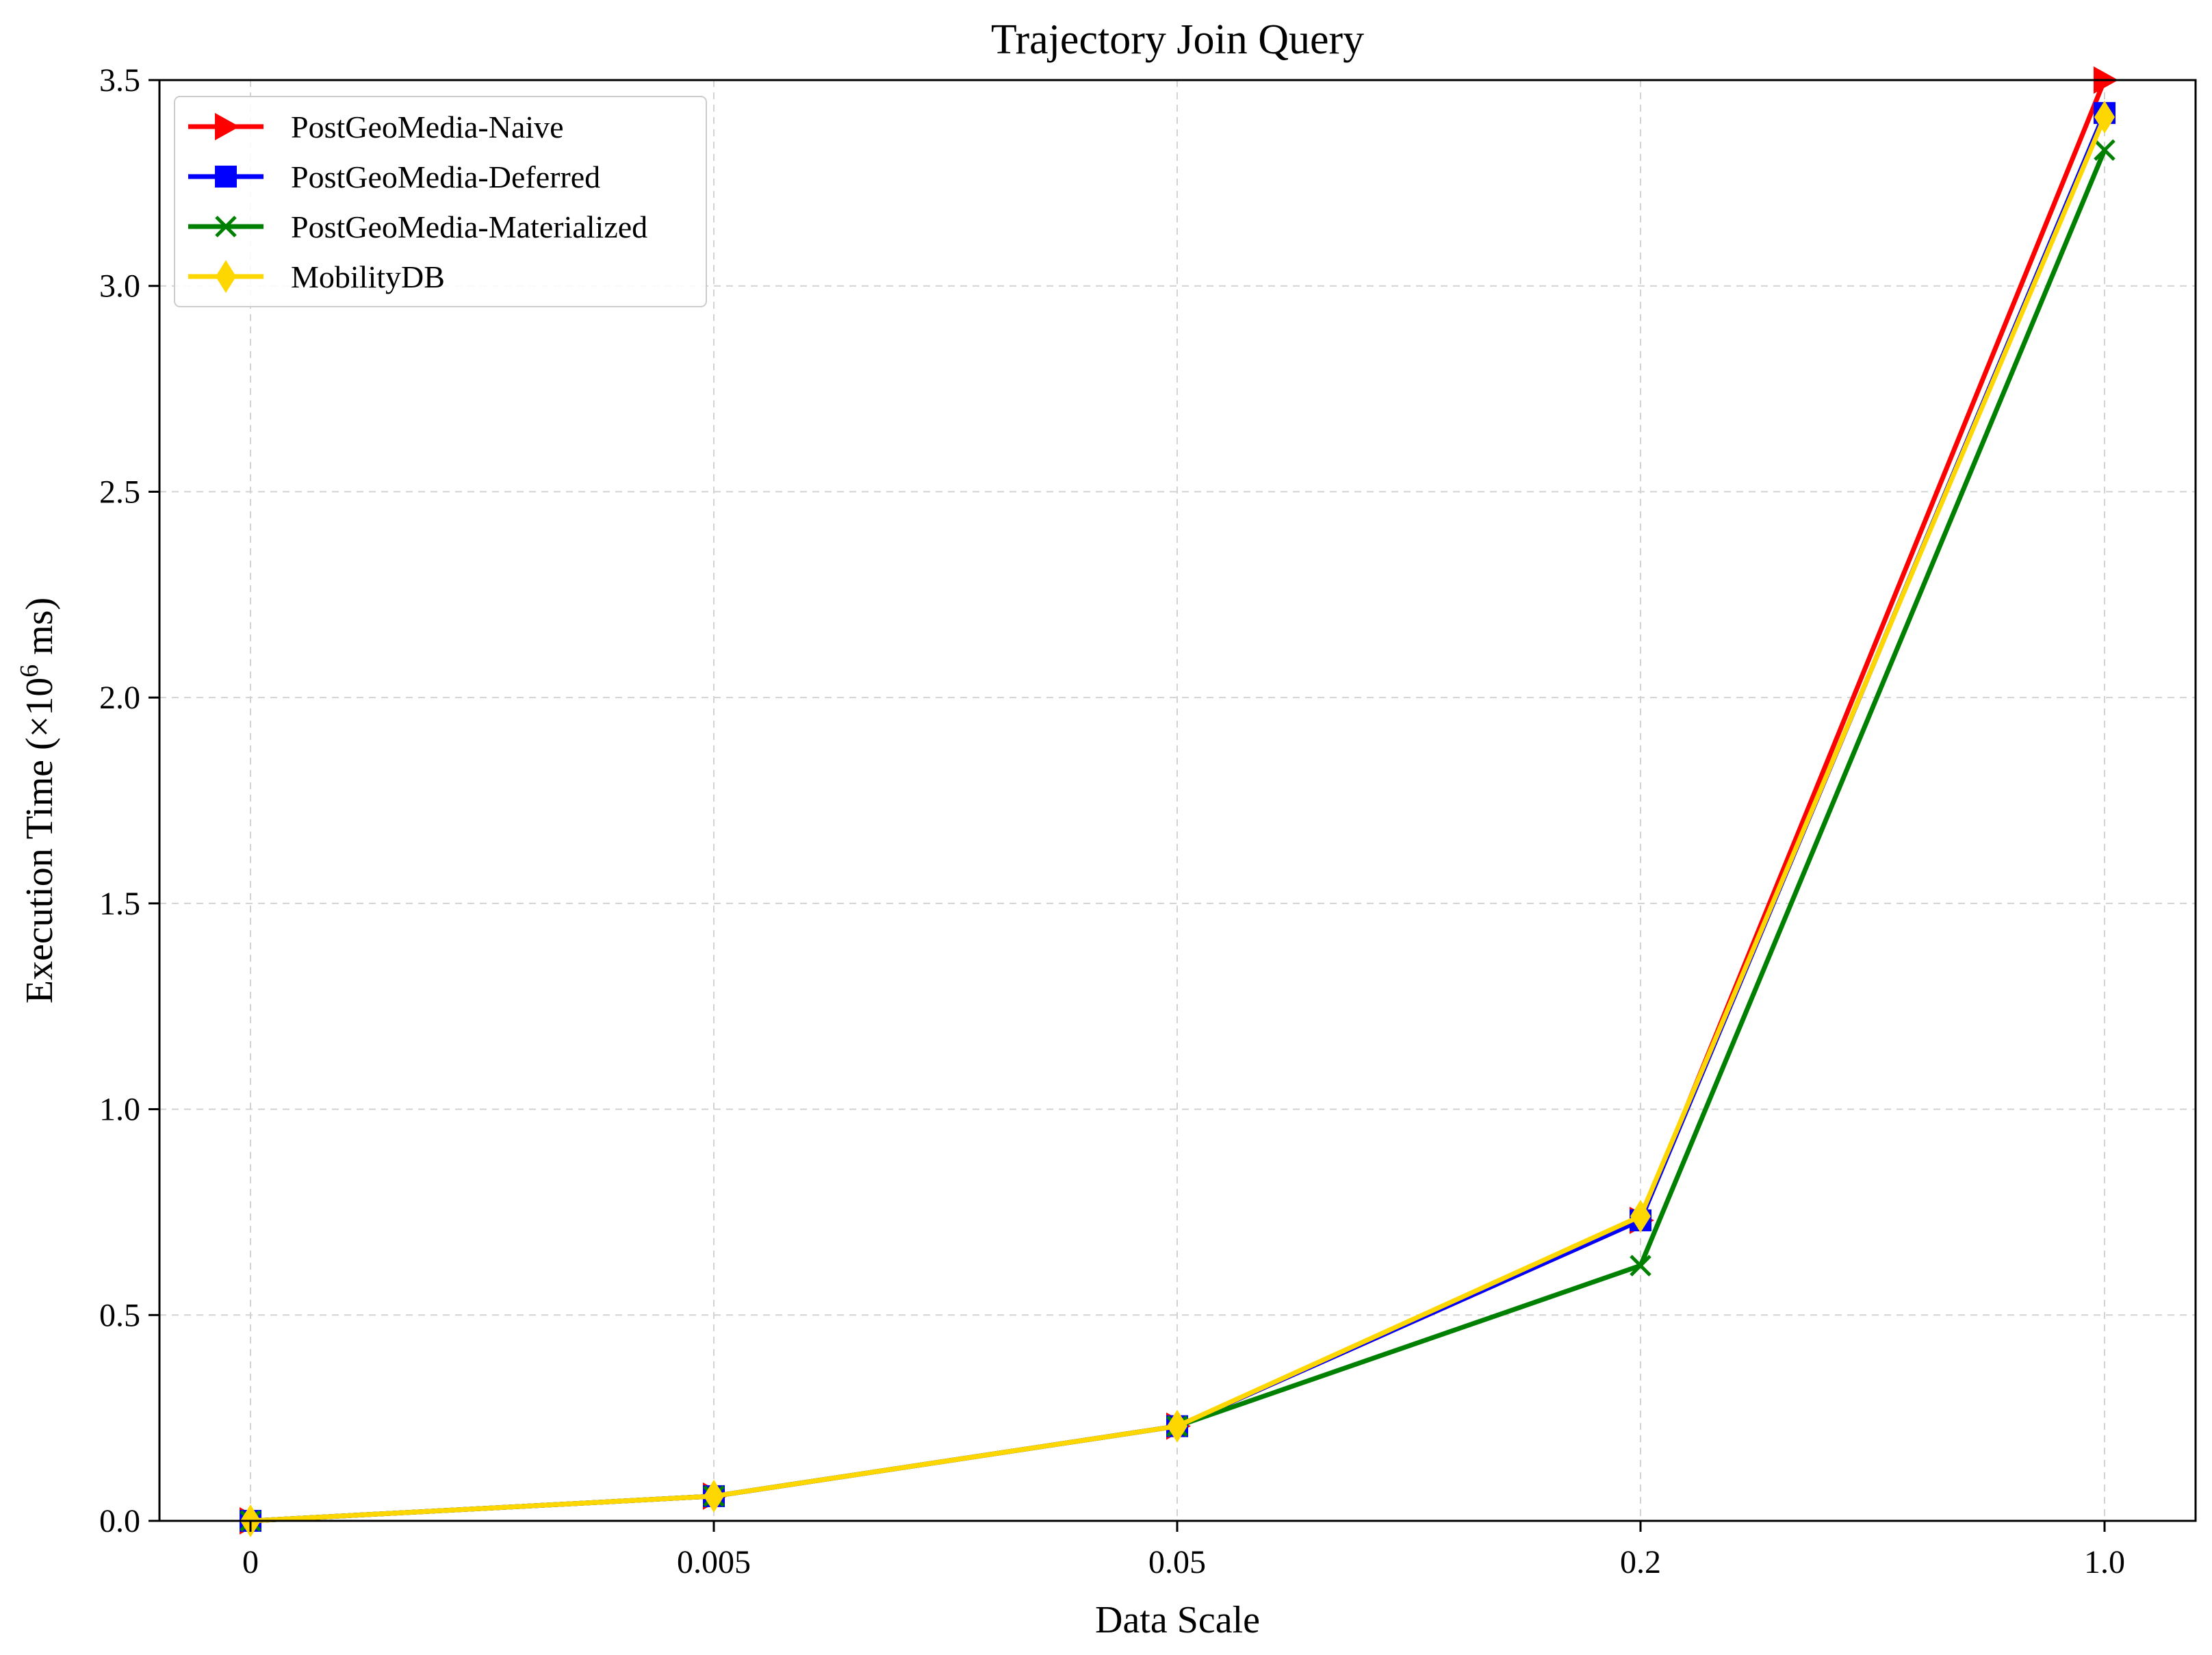  I want to click on y-axis-label-exponent: 6, so click(30, 671).